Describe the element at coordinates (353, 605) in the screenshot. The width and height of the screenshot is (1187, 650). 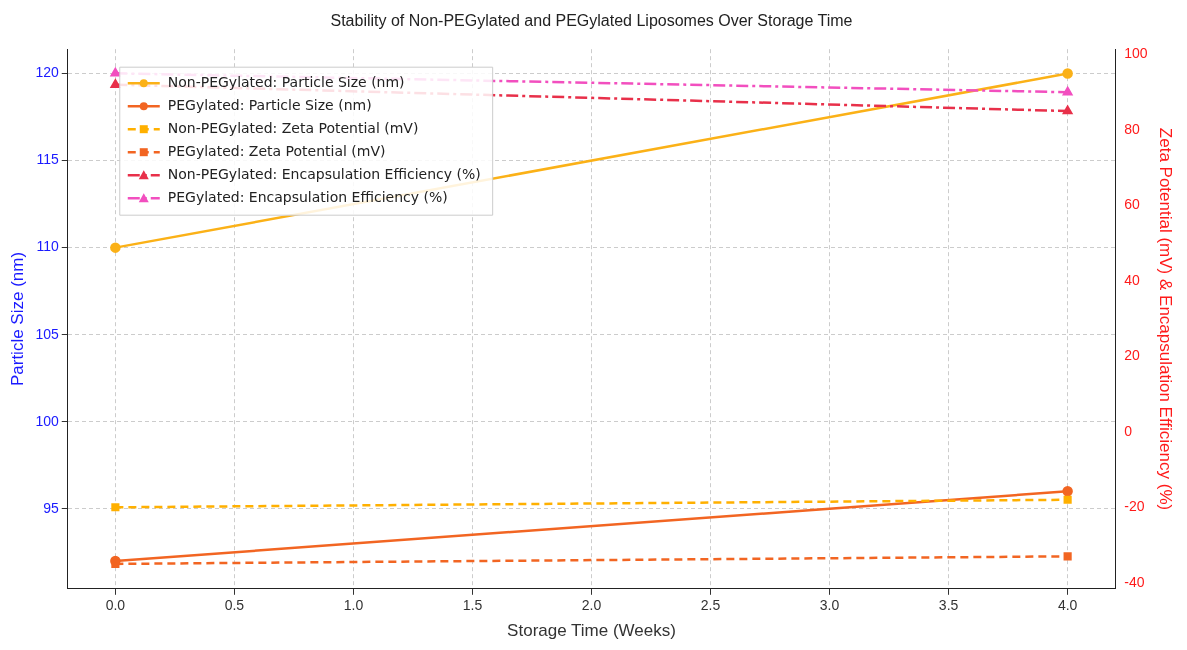
I see `x-tick-label: 1.0` at that location.